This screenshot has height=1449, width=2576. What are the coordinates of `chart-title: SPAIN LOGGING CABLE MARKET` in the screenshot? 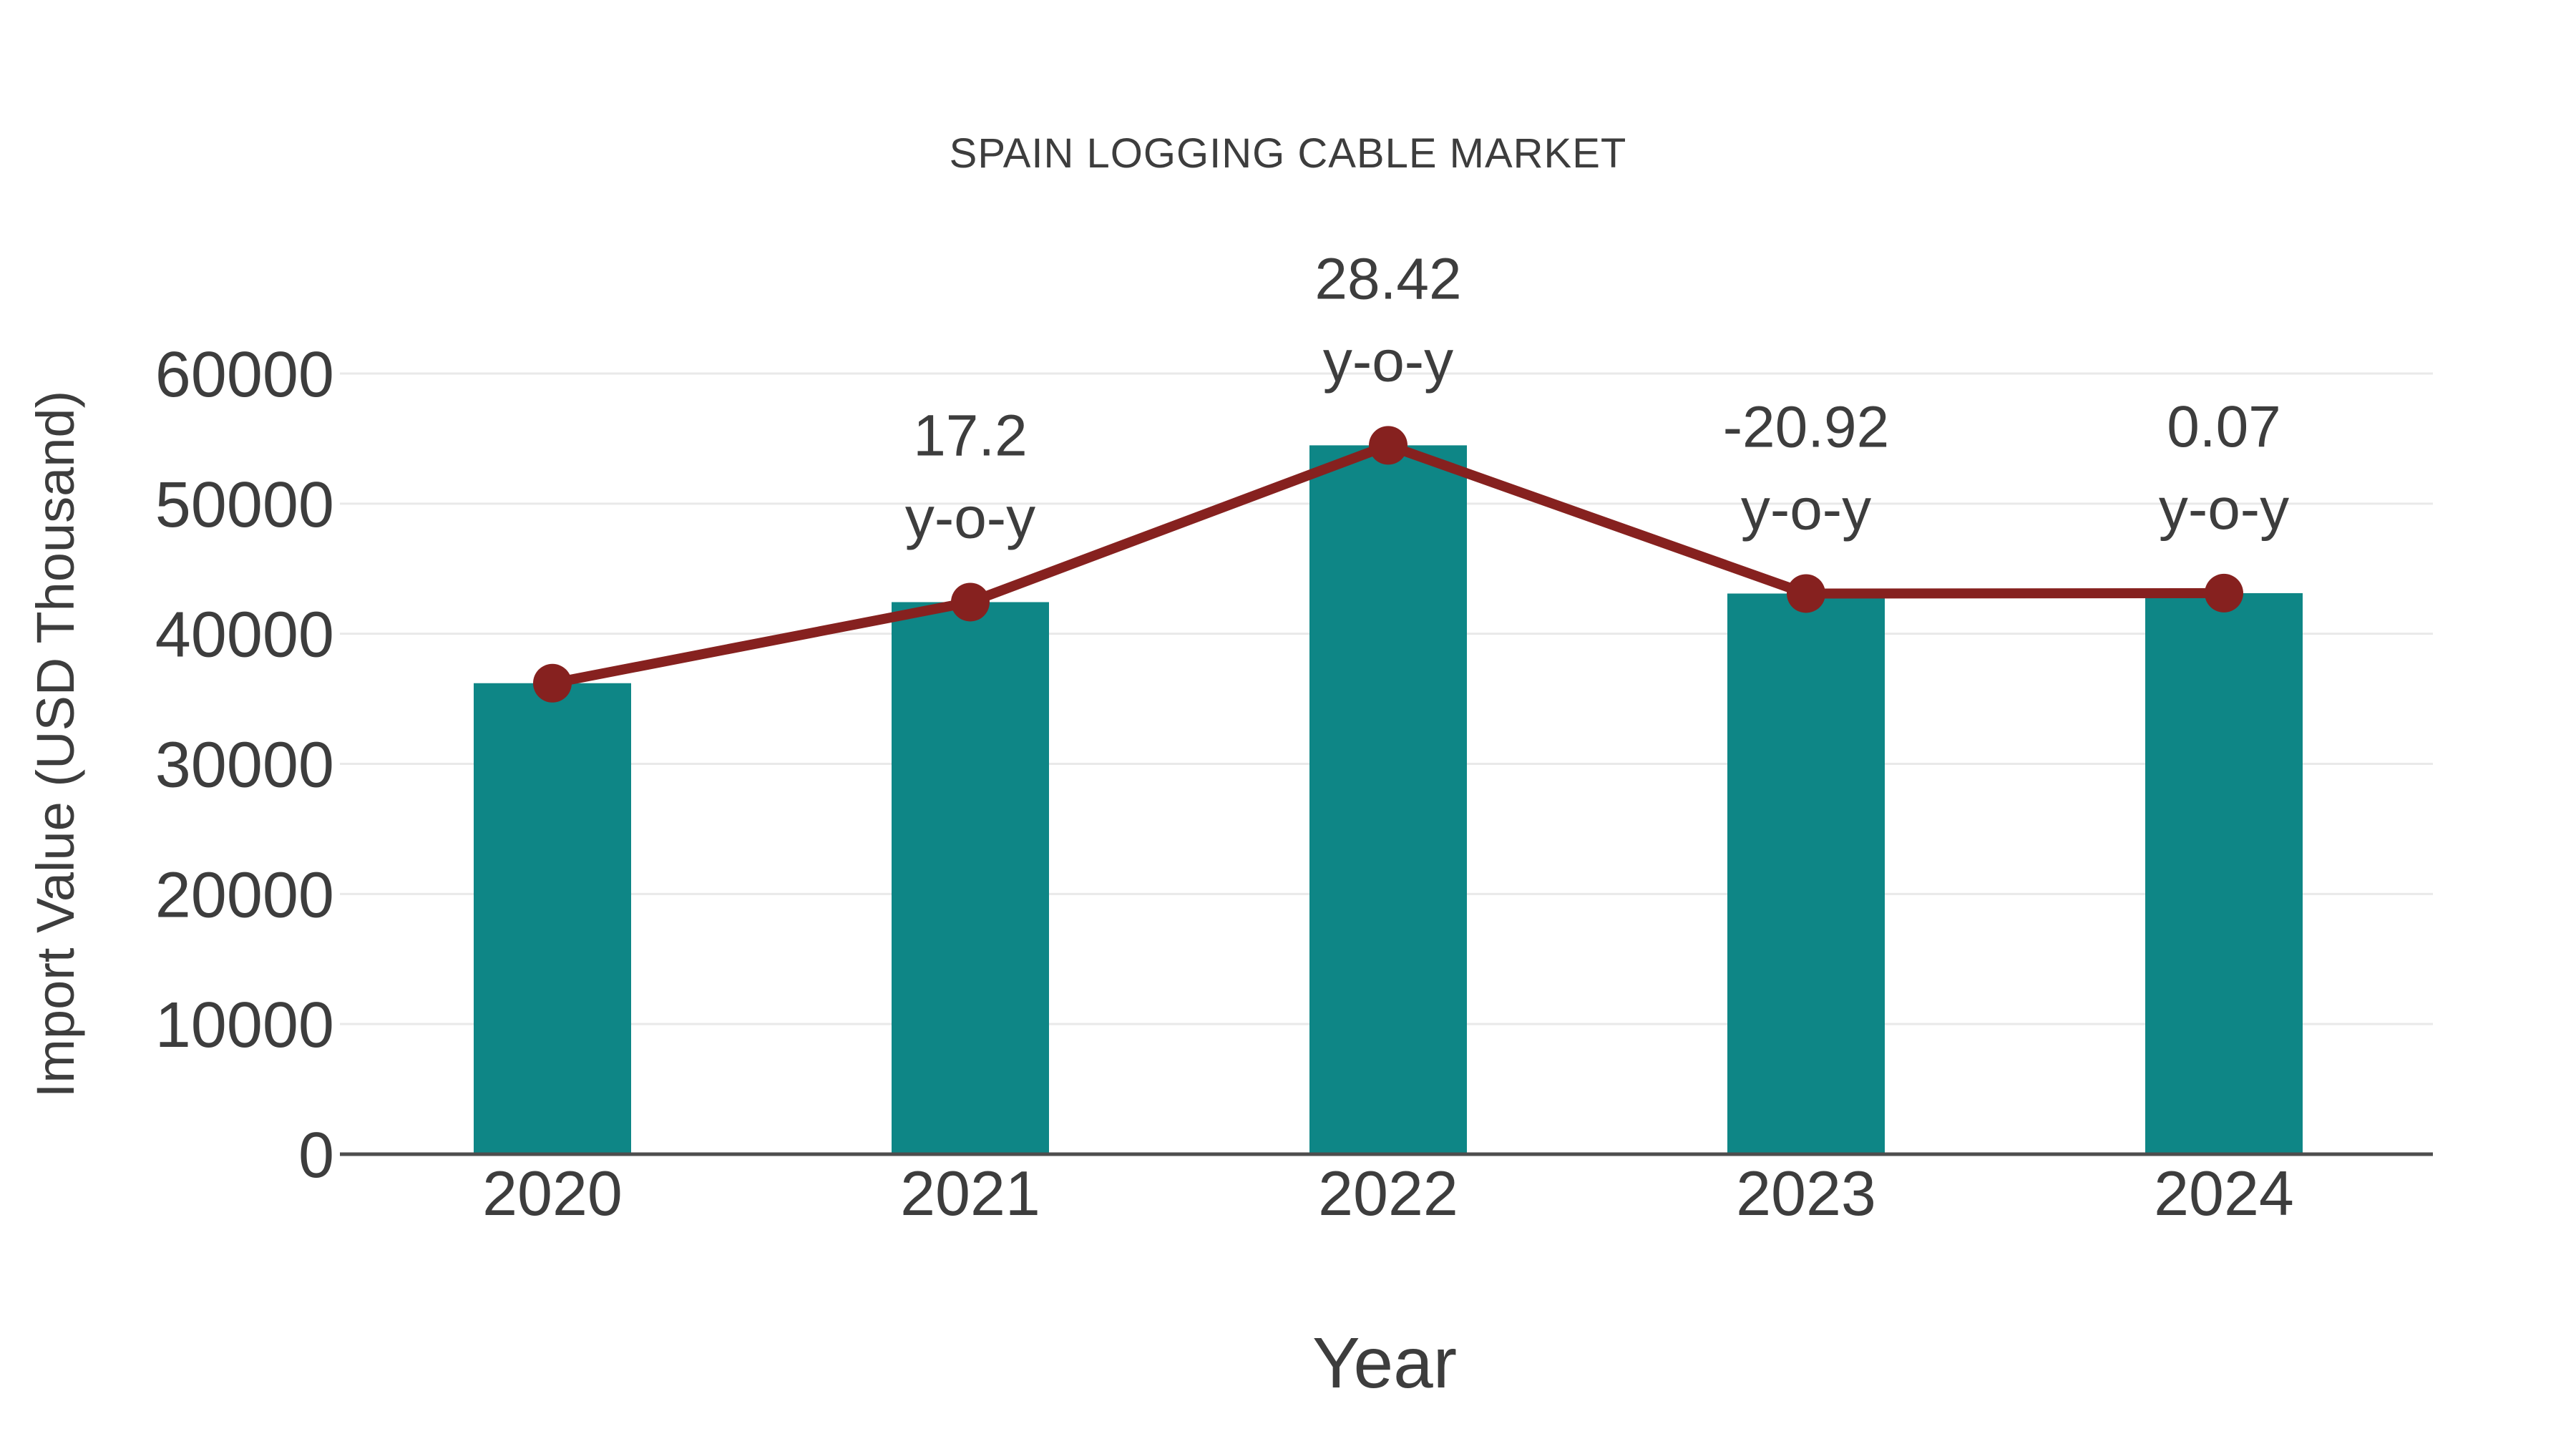 It's located at (1288, 153).